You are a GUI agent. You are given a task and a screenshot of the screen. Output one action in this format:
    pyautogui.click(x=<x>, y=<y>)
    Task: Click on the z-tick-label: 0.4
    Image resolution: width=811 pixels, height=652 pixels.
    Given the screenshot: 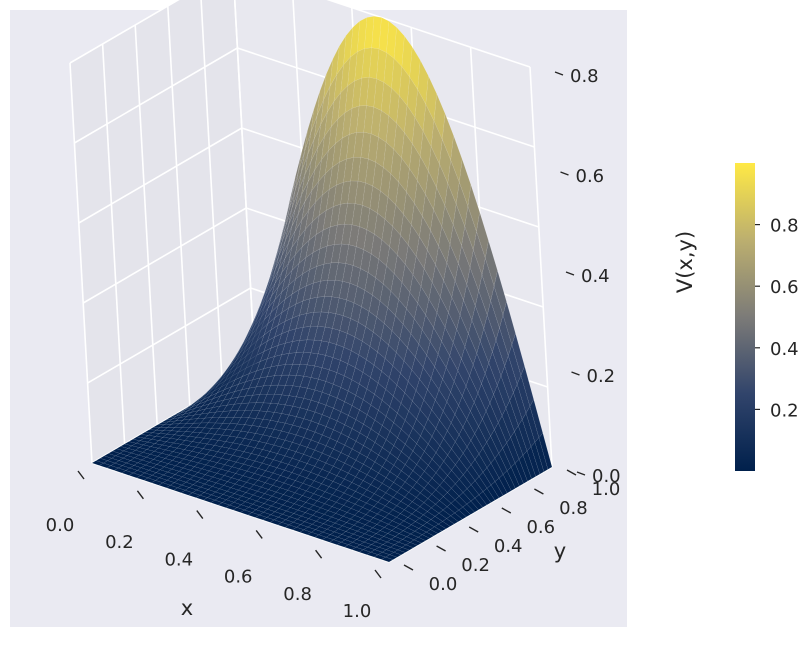 What is the action you would take?
    pyautogui.click(x=595, y=276)
    